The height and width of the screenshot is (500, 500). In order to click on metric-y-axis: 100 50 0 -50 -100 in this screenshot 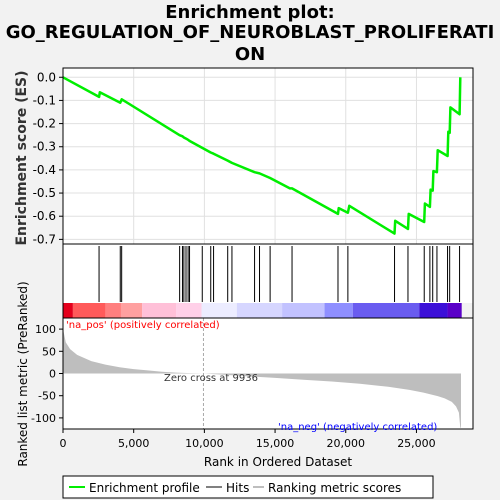, I will do `click(47, 374)`.